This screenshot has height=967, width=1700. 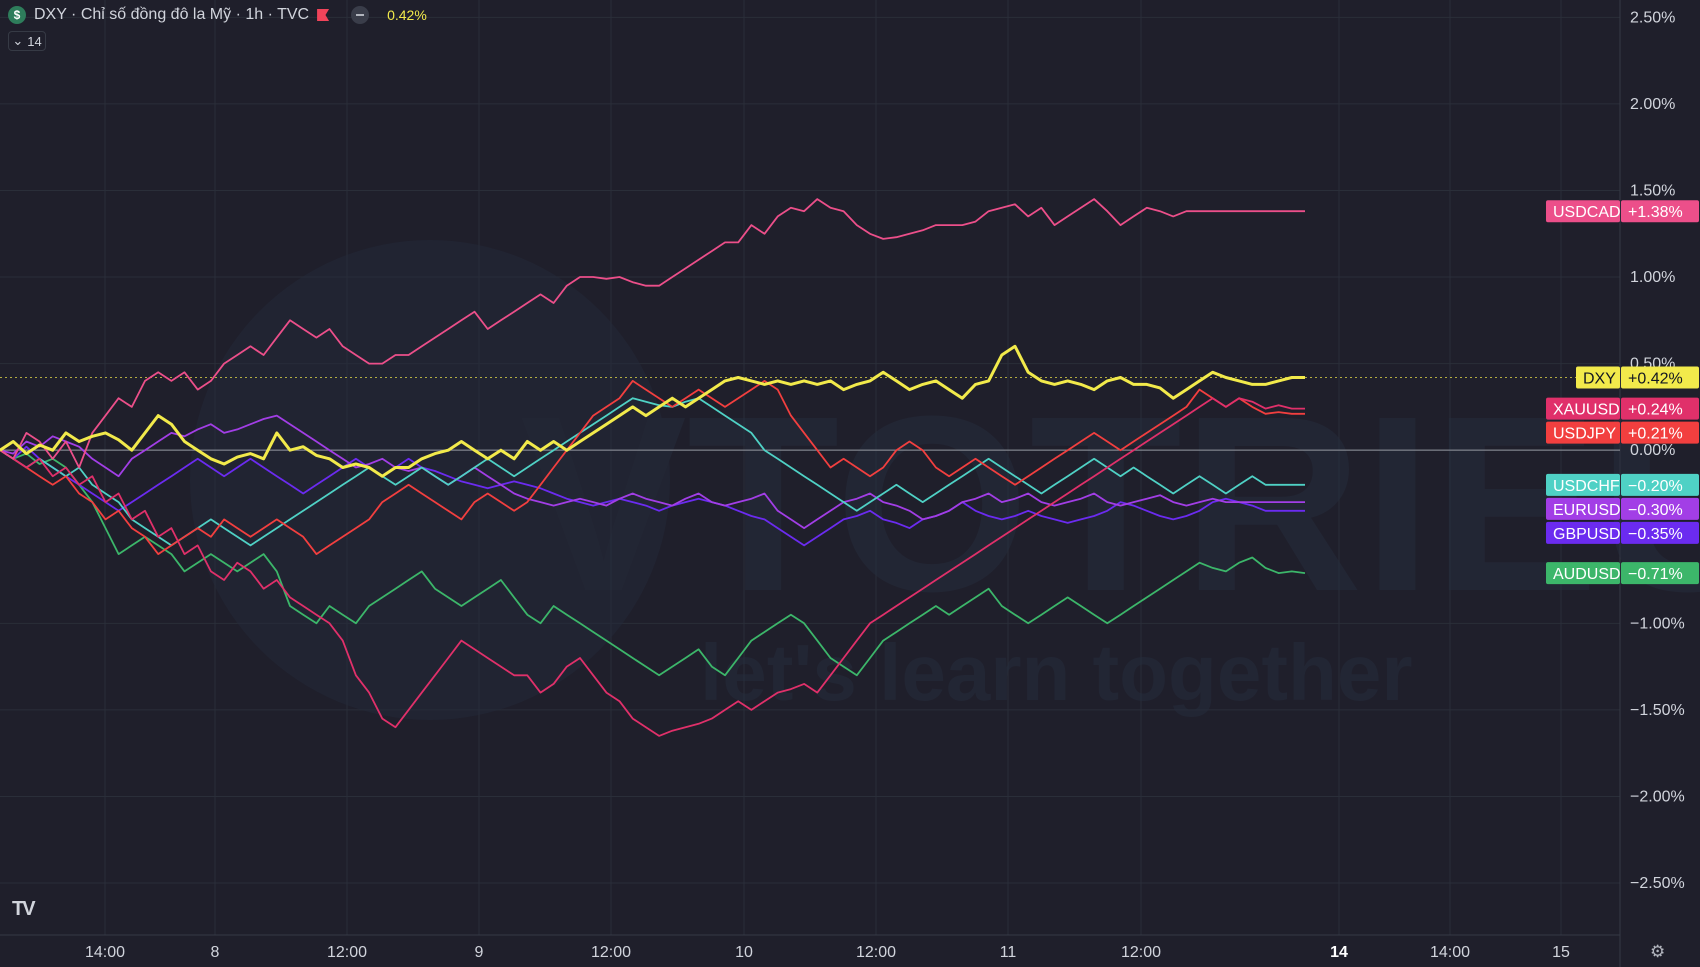 I want to click on series-name-usdchf: USDCHF, so click(x=1586, y=486).